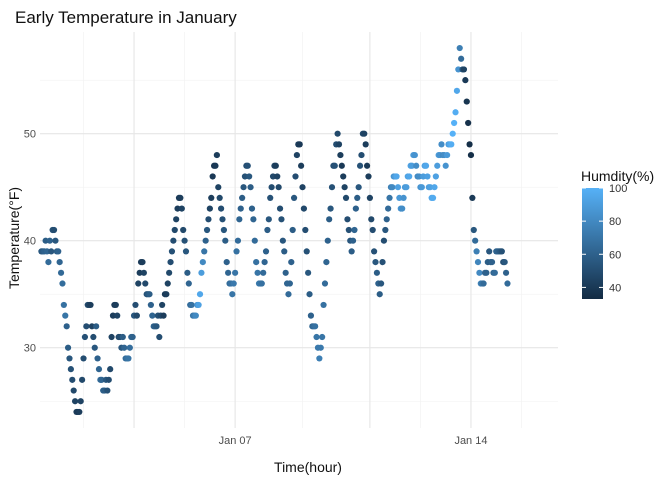 The height and width of the screenshot is (480, 672). What do you see at coordinates (592, 243) in the screenshot?
I see `legend-colorbar` at bounding box center [592, 243].